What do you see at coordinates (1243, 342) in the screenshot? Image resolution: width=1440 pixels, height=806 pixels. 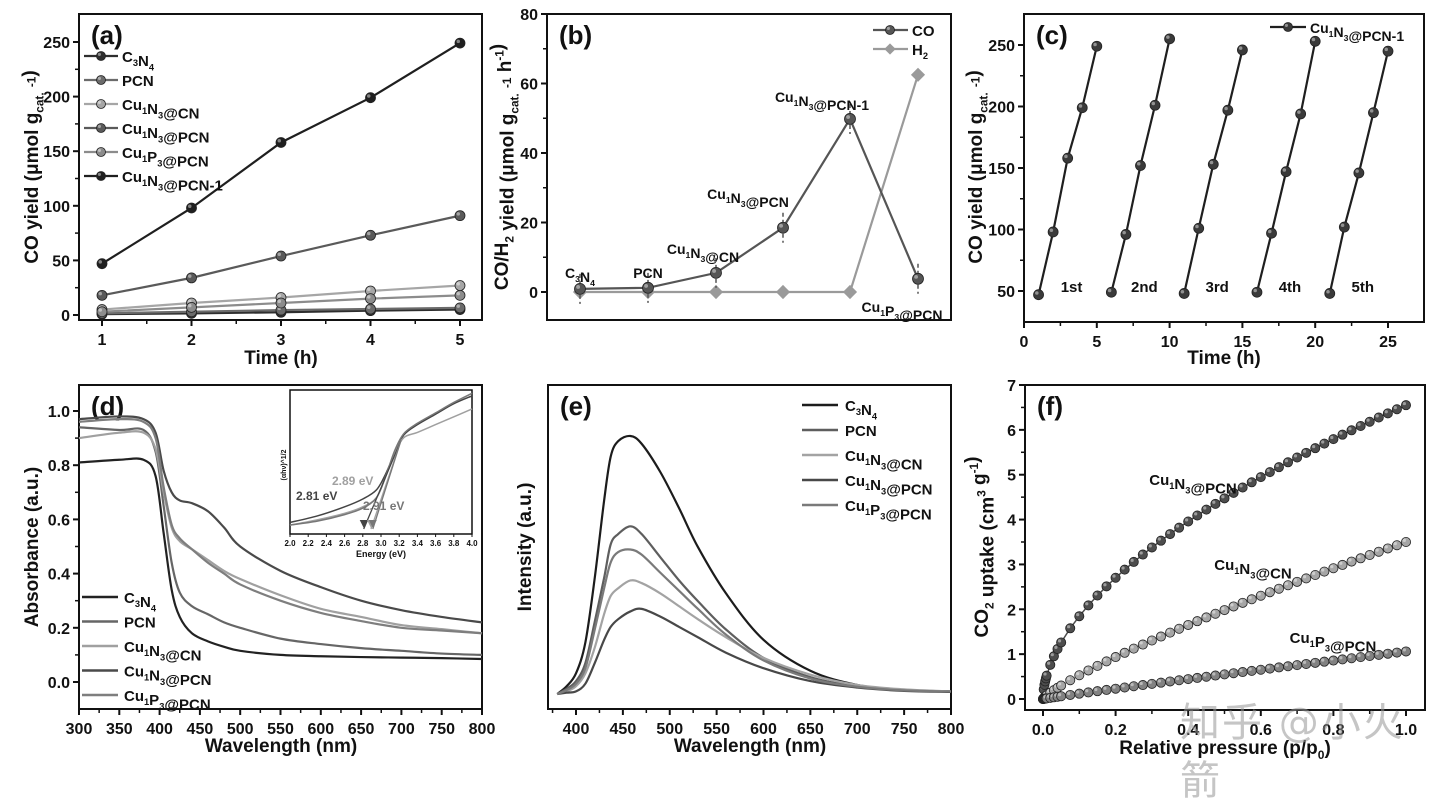 I see `x-tick-label: 15` at bounding box center [1243, 342].